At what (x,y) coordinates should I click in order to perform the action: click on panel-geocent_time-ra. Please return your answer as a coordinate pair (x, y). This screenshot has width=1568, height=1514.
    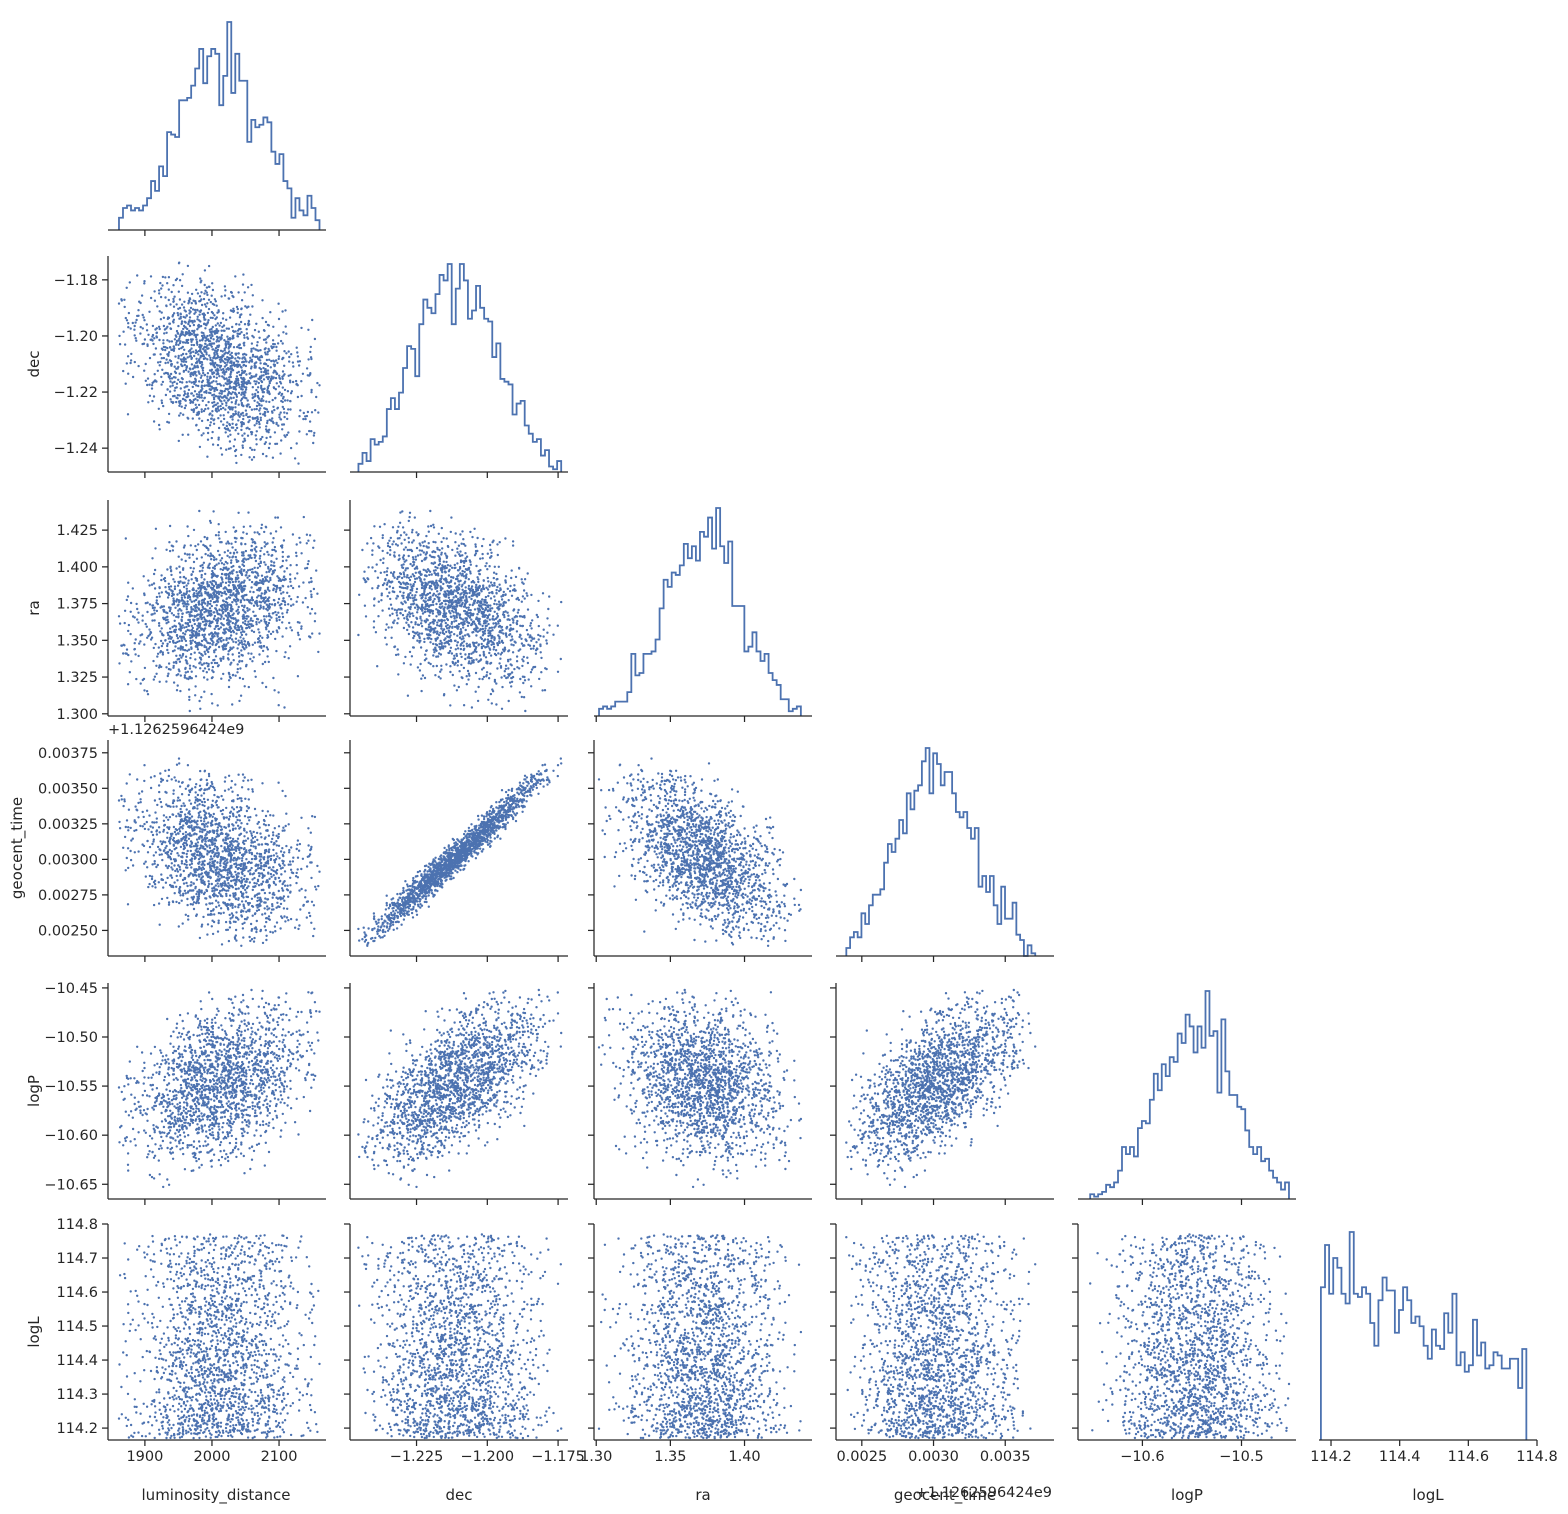
    Looking at the image, I should click on (700, 851).